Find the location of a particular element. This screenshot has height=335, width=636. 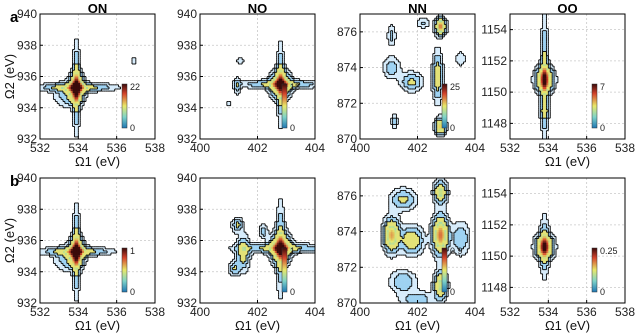

x-tick-label: 538 is located at coordinates (155, 148).